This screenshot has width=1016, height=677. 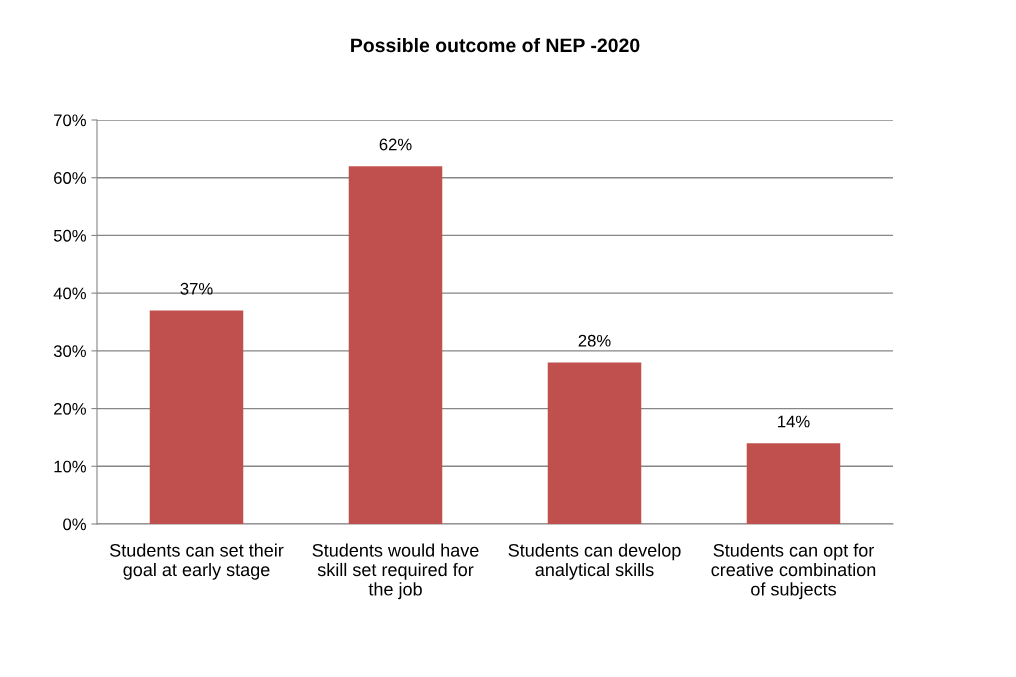 What do you see at coordinates (495, 45) in the screenshot?
I see `chart-title: Possible outcome of NEP -2020` at bounding box center [495, 45].